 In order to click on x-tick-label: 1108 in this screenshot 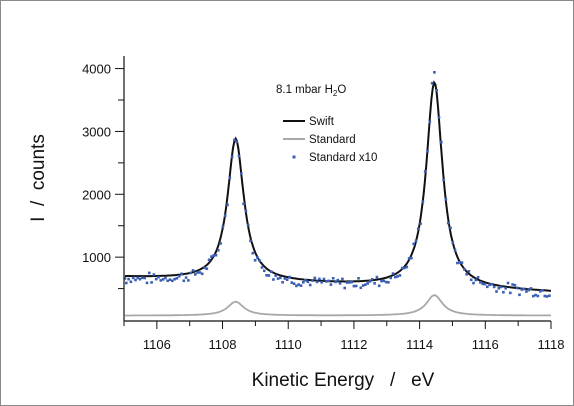, I will do `click(223, 344)`.